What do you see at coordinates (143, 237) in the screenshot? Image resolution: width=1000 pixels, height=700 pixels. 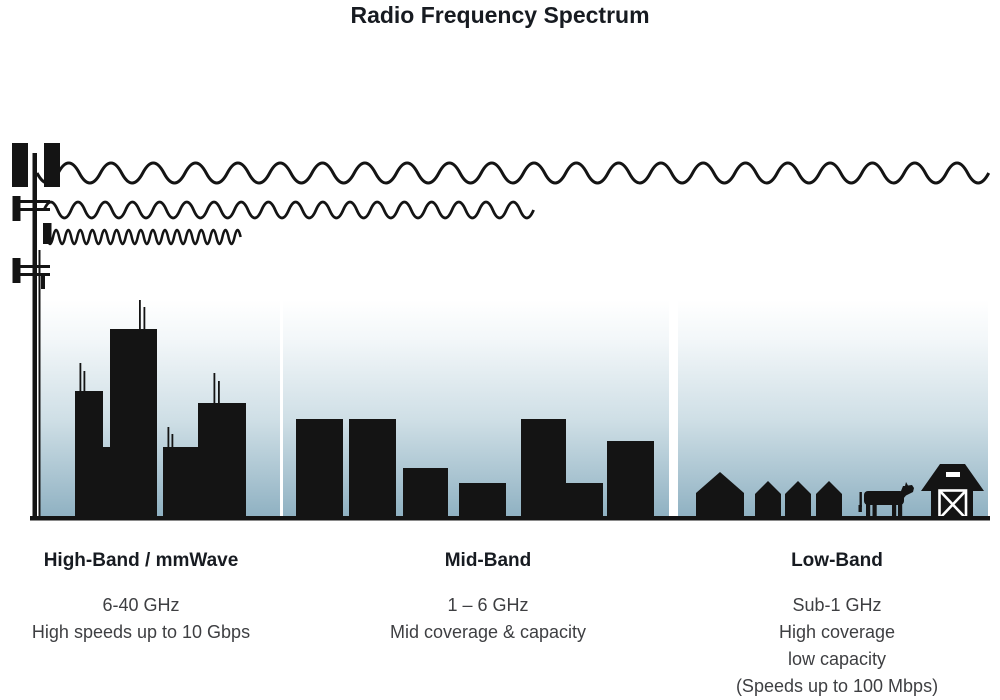 I see `high-band-wave-icon` at bounding box center [143, 237].